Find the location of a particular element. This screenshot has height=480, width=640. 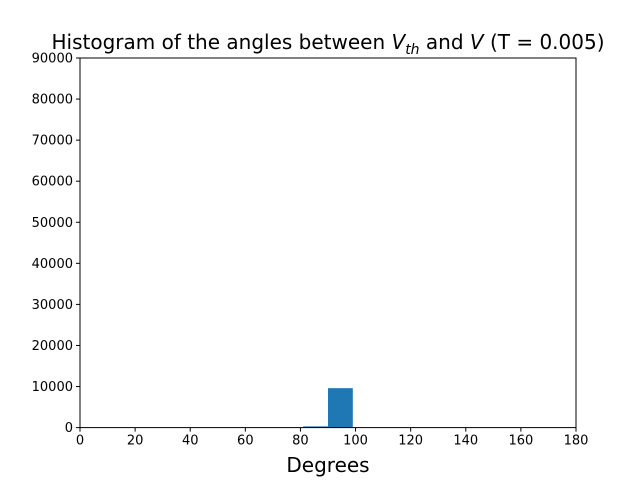

y-tick-label: 80000 is located at coordinates (52, 100).